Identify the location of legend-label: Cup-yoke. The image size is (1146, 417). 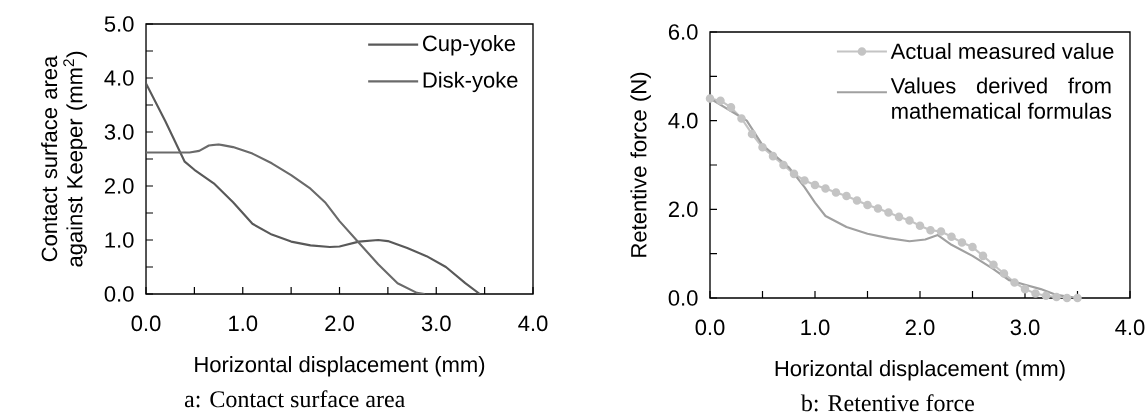
(469, 45).